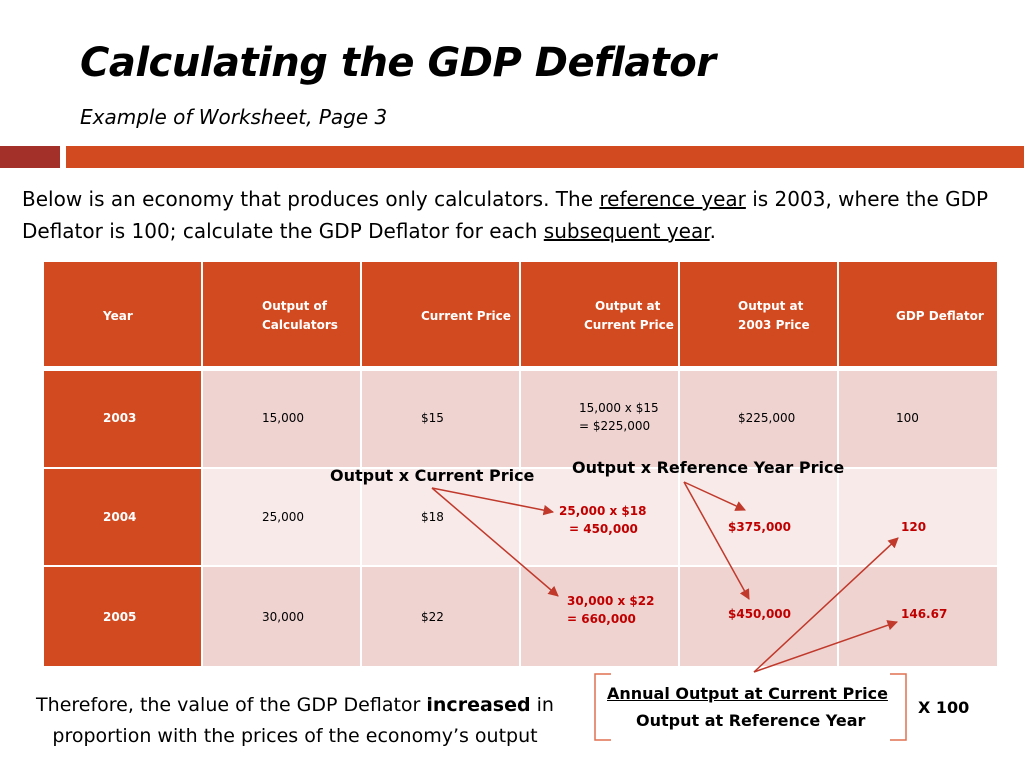 The height and width of the screenshot is (768, 1024). Describe the element at coordinates (545, 157) in the screenshot. I see `accent-bar` at that location.